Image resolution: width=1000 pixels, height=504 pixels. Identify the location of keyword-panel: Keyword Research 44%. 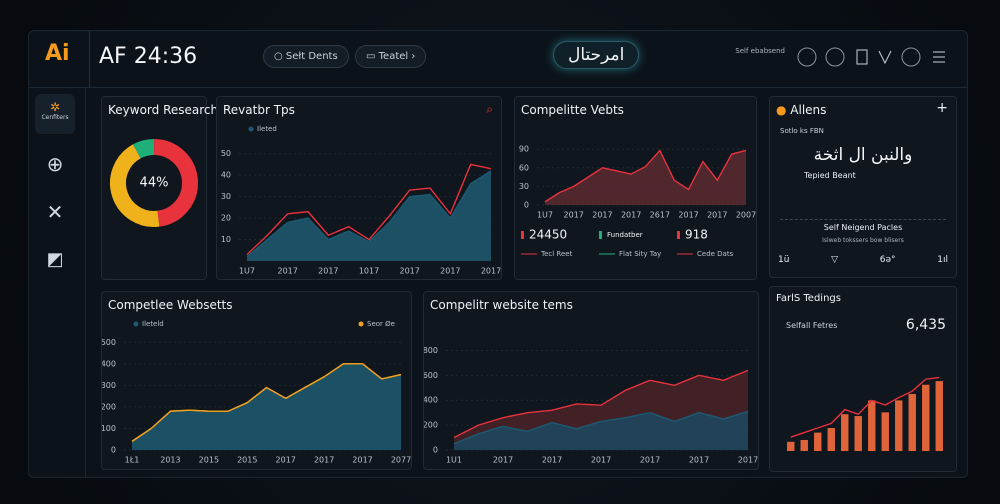
(159, 188).